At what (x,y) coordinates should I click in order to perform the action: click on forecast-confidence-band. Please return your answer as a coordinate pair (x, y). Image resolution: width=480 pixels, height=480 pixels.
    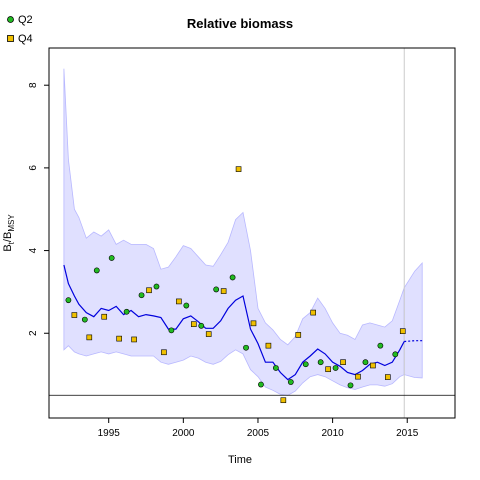
    Looking at the image, I should click on (413, 320).